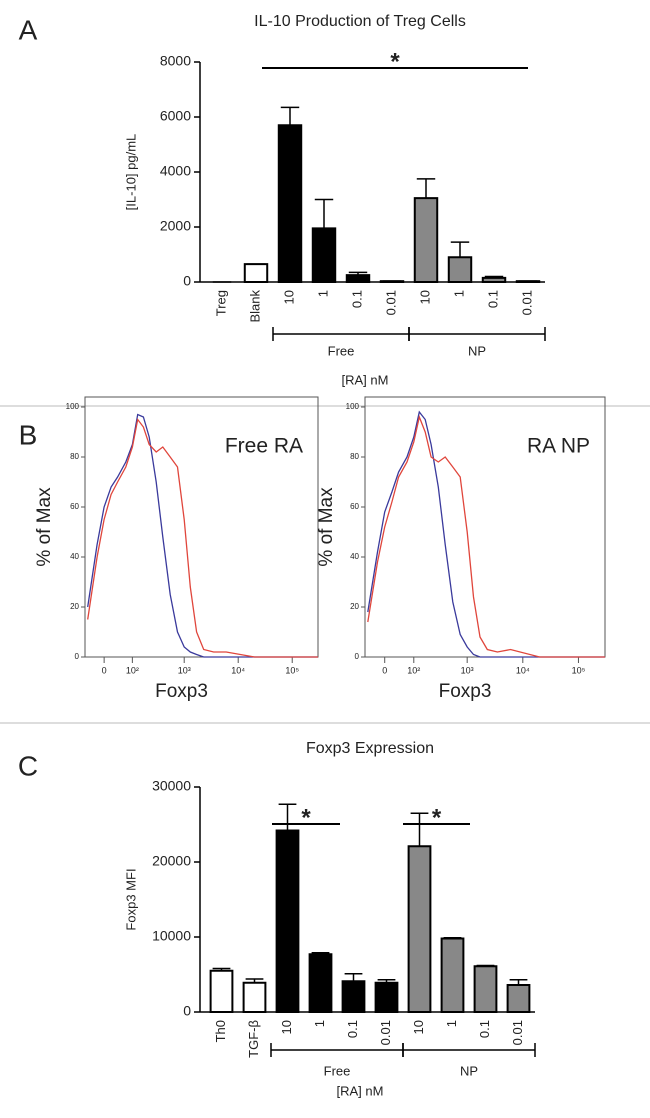  I want to click on y-tick-label: 8000, so click(175, 61).